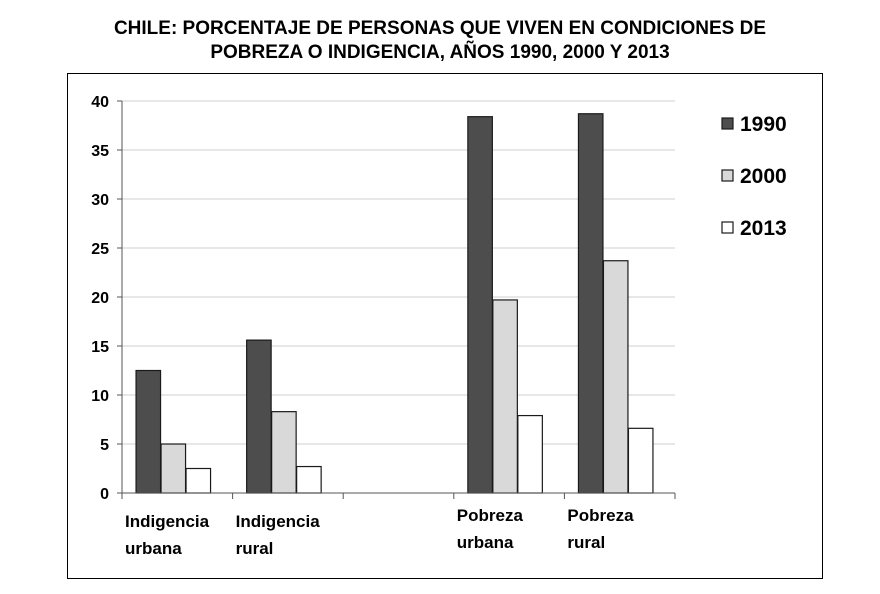  Describe the element at coordinates (104, 445) in the screenshot. I see `y-tick-label: 5` at that location.